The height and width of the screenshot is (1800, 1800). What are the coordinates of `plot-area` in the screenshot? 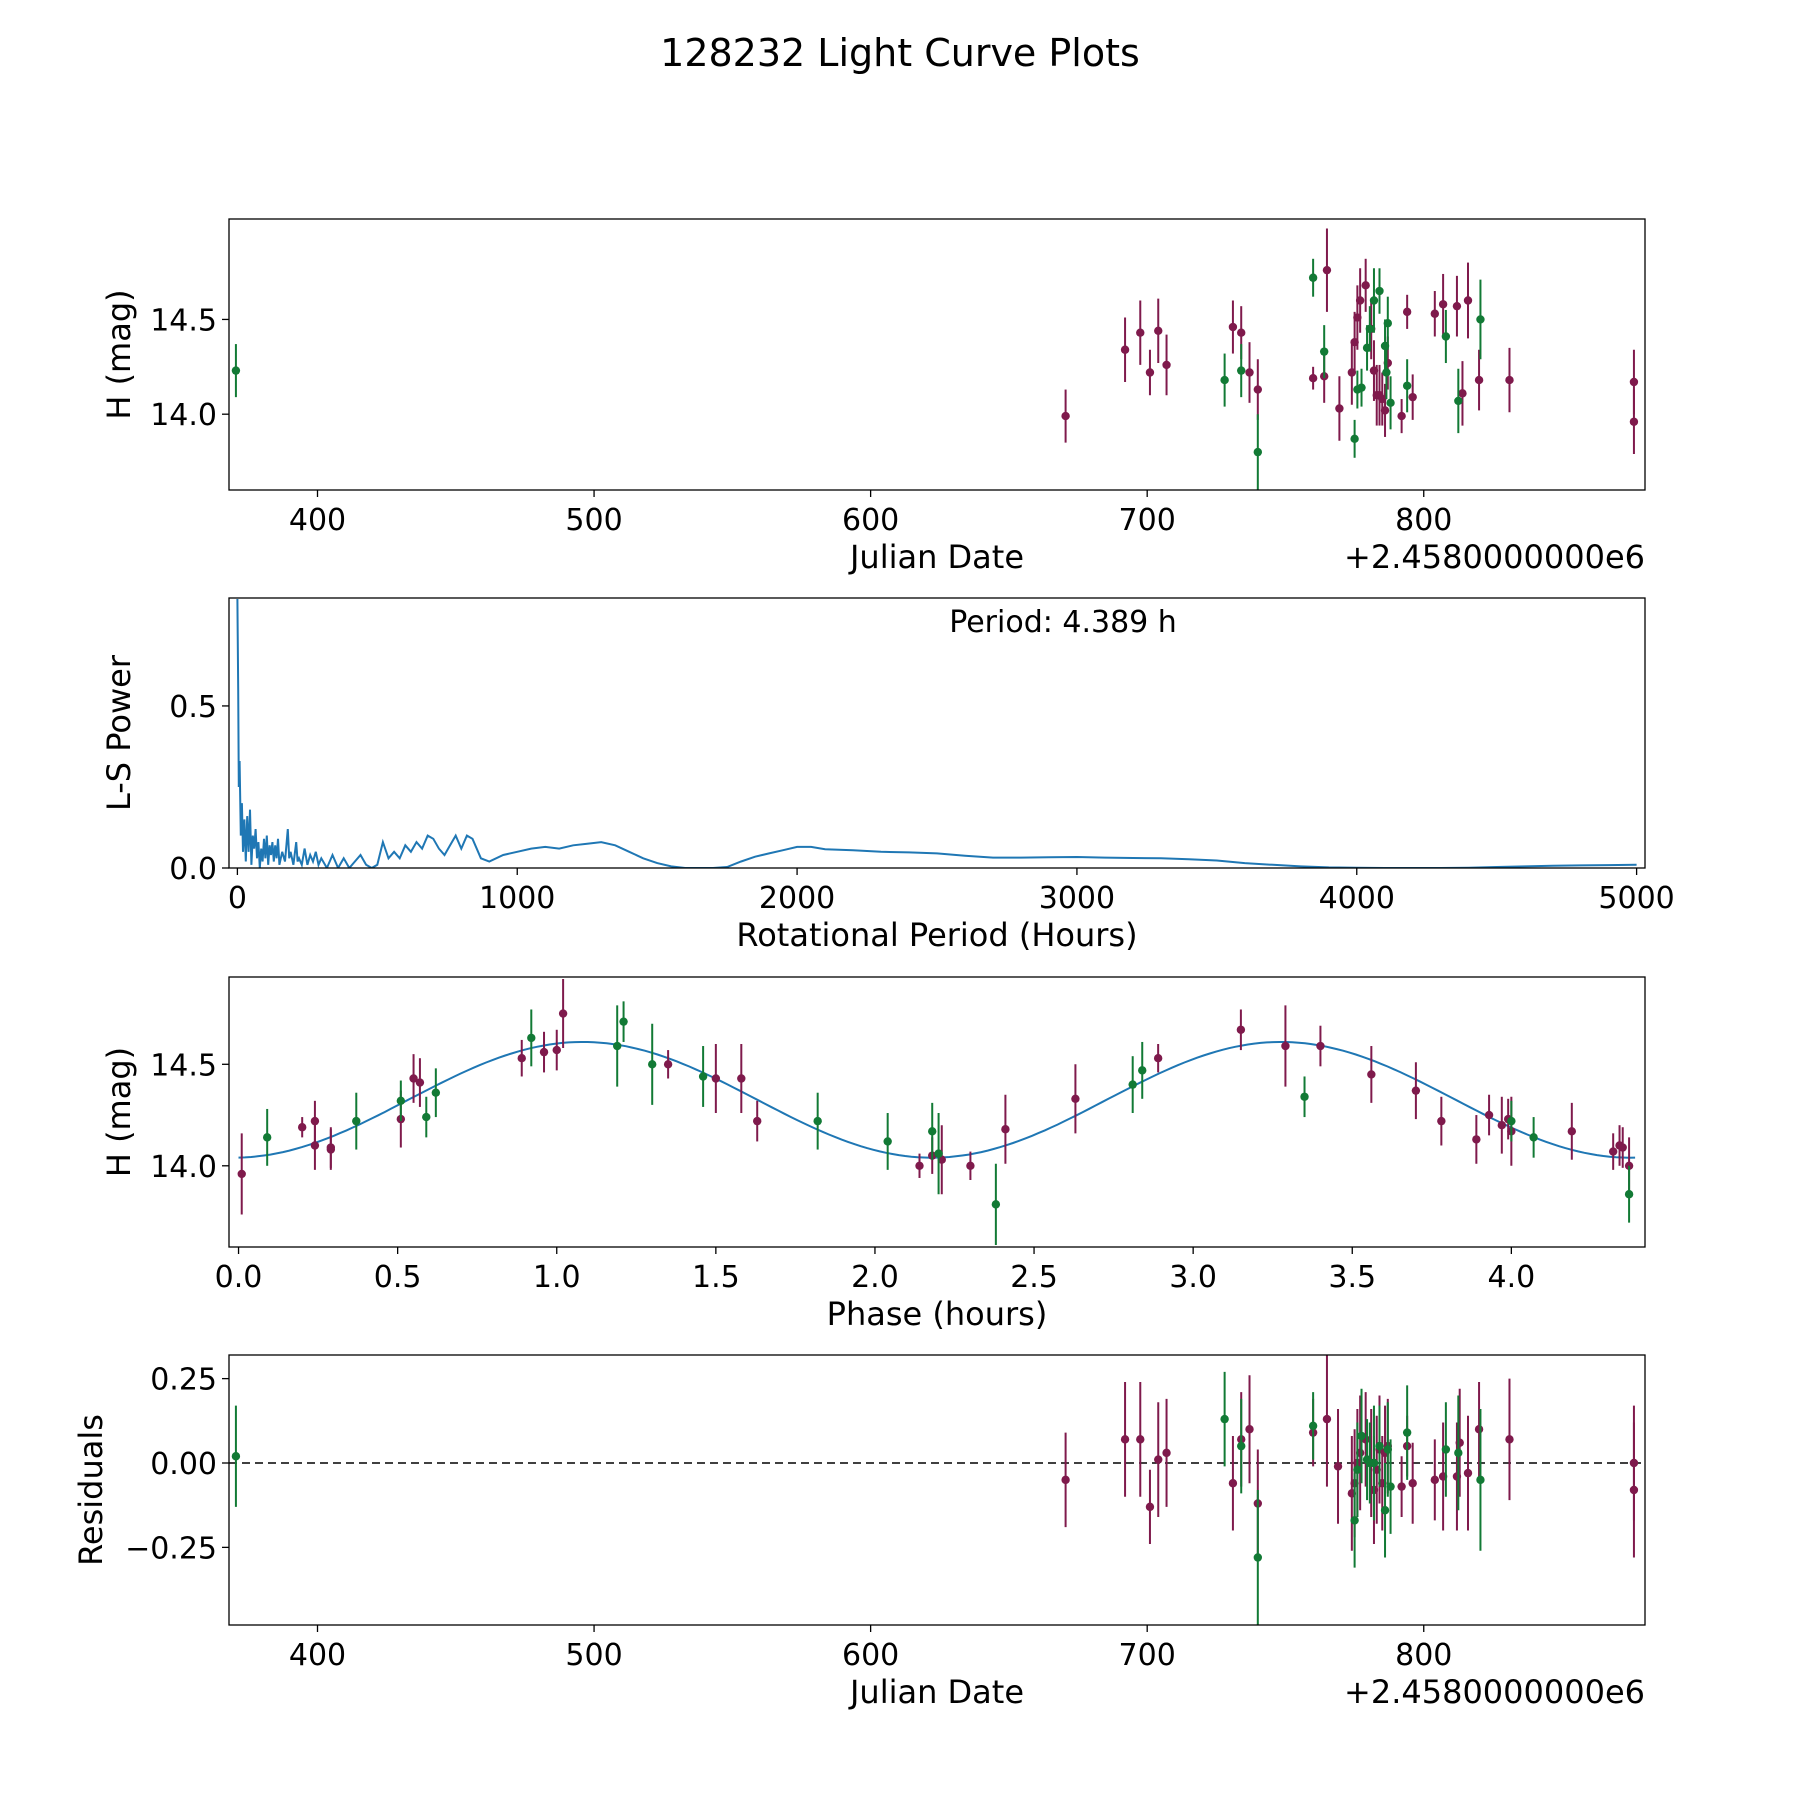 It's located at (936, 1112).